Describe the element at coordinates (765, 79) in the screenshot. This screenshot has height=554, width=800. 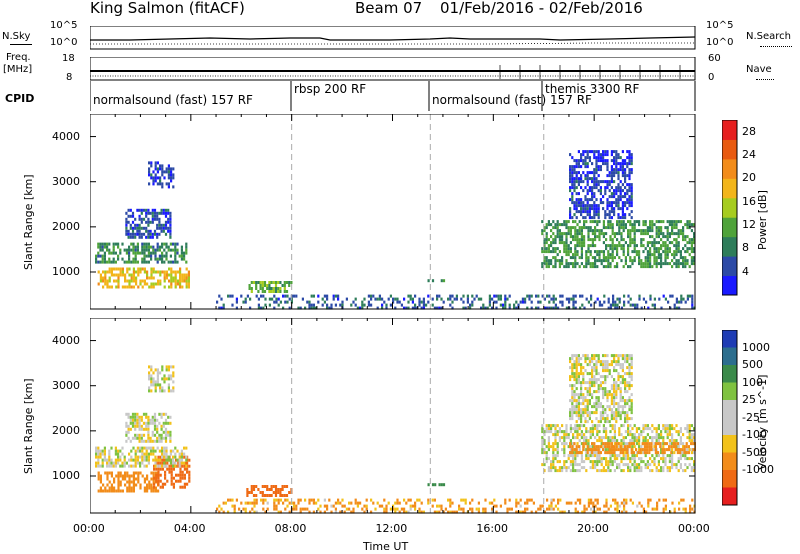
I see `nave-legend-line` at that location.